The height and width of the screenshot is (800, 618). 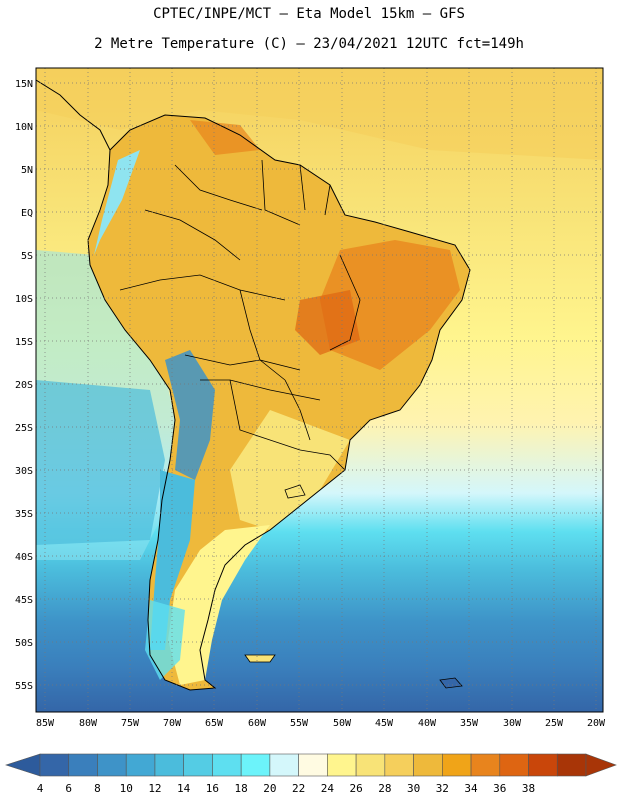 I want to click on colorbar-label: 20, so click(x=269, y=788).